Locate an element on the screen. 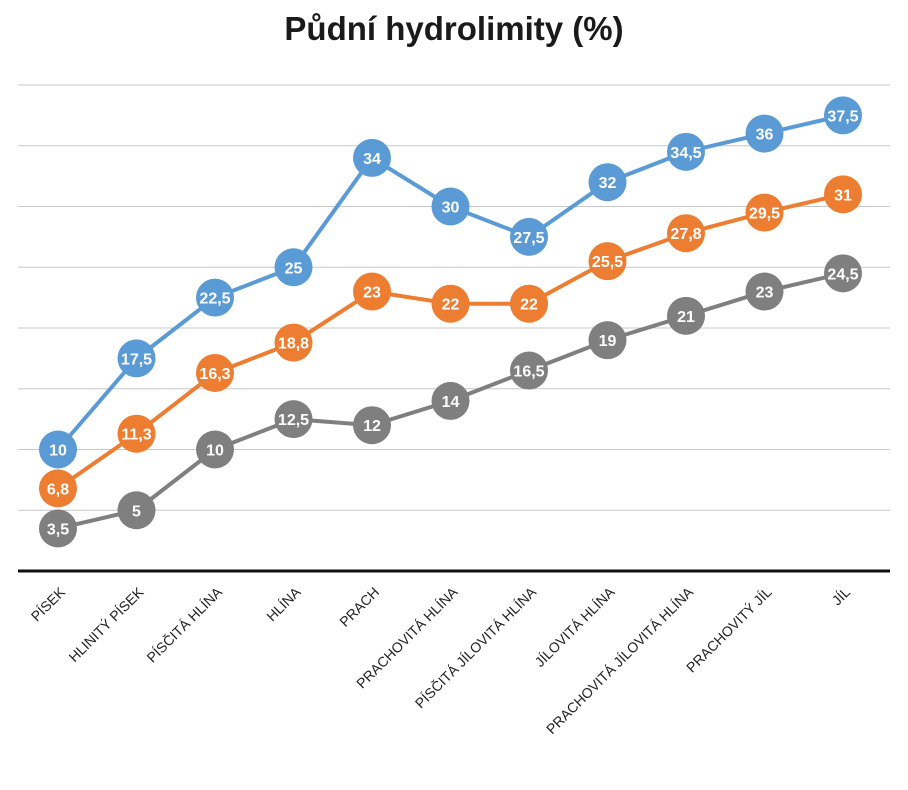 This screenshot has height=790, width=908. category-label: PRACHOVITÁ JÍLOVITÁ HLÍNA is located at coordinates (620, 660).